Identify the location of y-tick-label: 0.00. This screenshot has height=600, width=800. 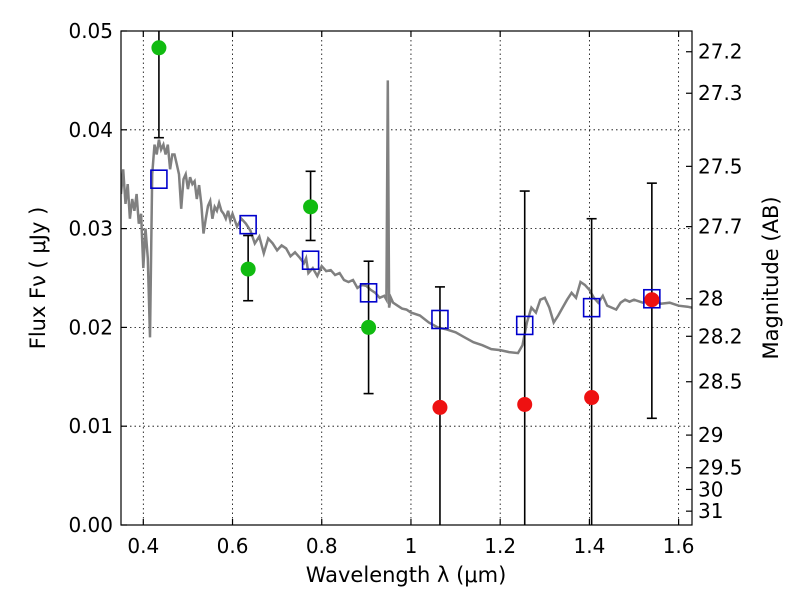
(90, 525).